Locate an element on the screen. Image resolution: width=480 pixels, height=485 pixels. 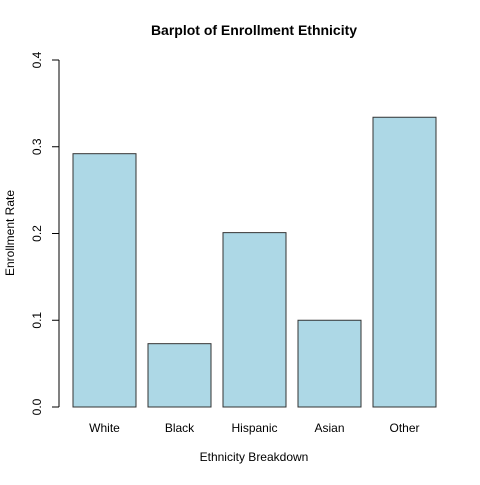
chart-title: Barplot of Enrollment Ethnicity is located at coordinates (254, 30).